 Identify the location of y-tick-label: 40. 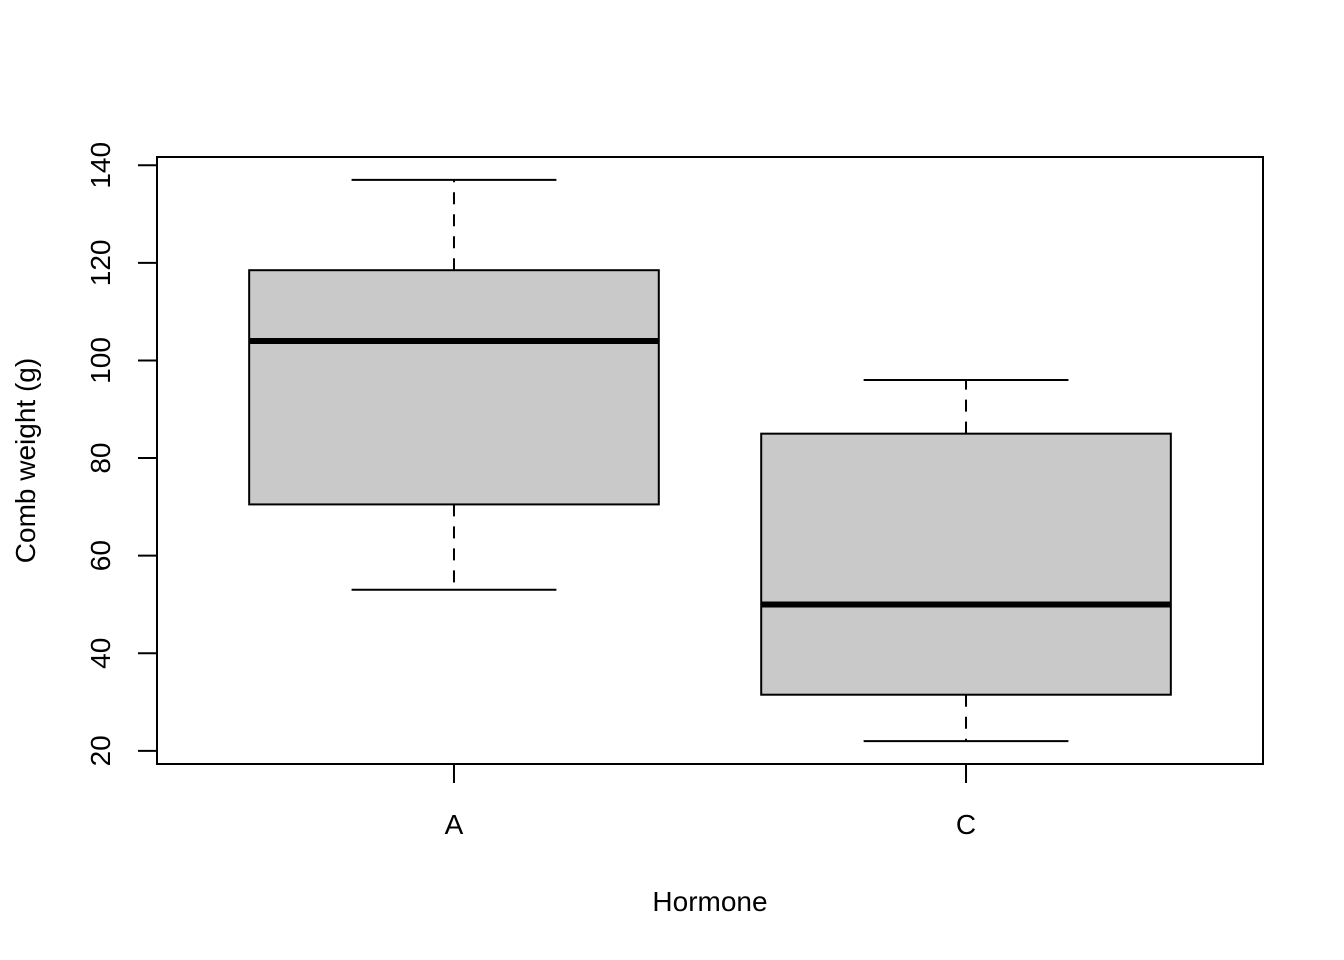
(100, 653).